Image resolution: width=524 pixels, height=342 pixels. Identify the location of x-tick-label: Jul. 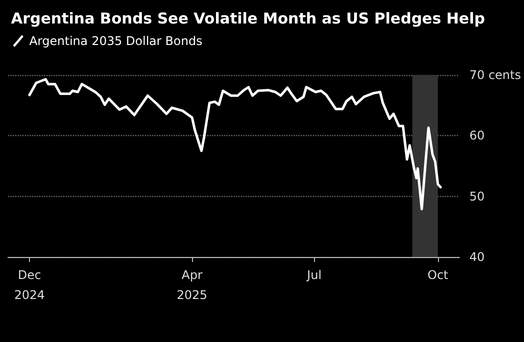
(314, 275).